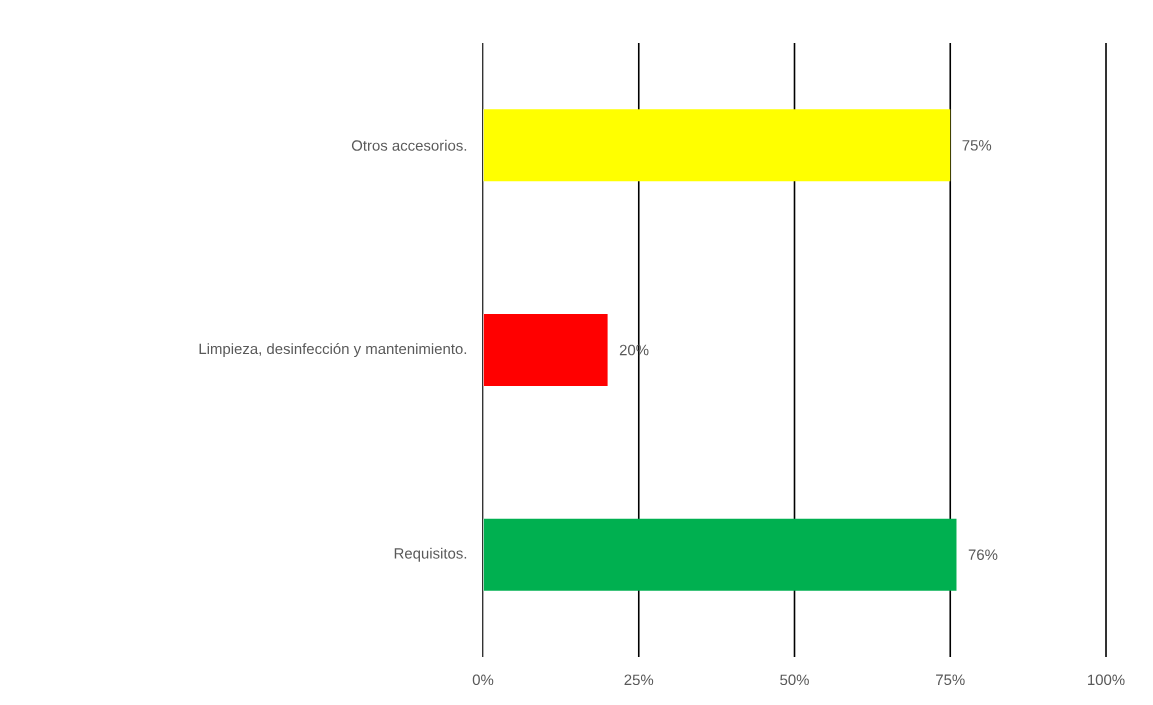 Image resolution: width=1153 pixels, height=705 pixels. Describe the element at coordinates (1106, 680) in the screenshot. I see `x-tick-label: 100%` at that location.